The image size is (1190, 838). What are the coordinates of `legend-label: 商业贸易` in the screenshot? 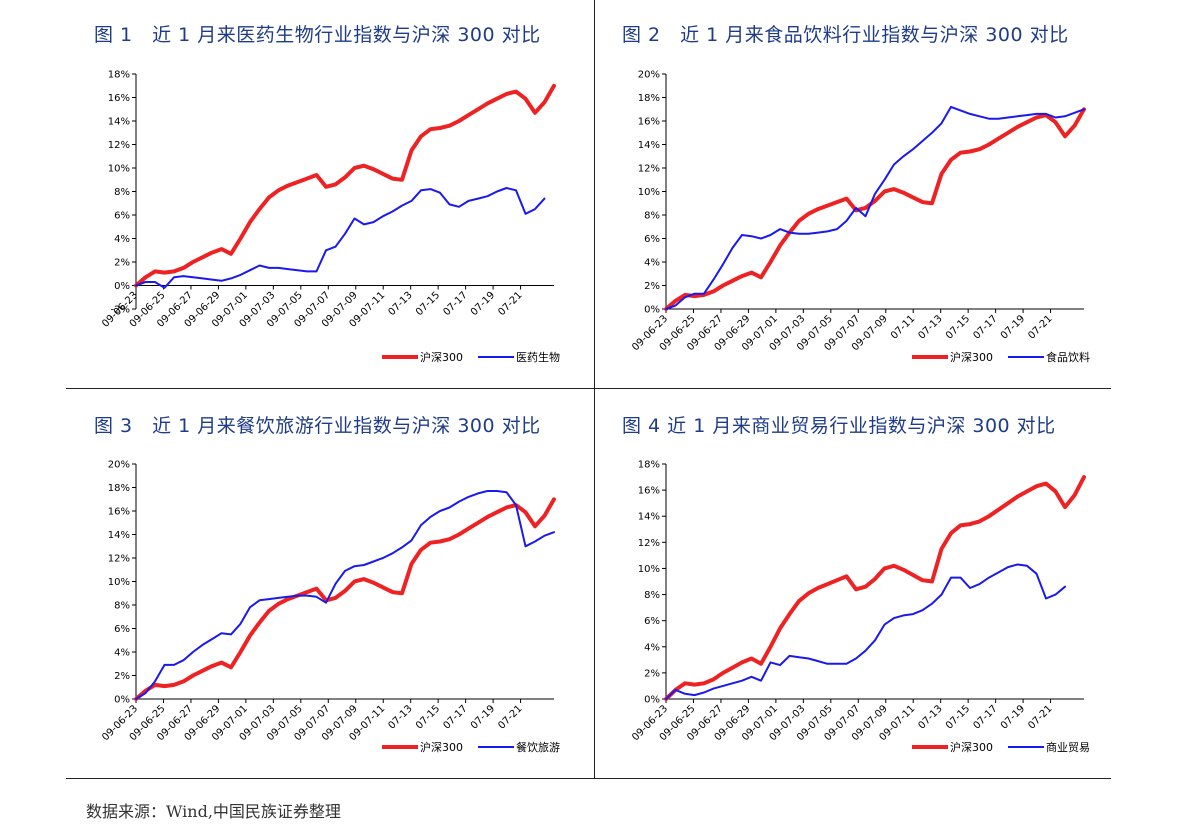 It's located at (1068, 747).